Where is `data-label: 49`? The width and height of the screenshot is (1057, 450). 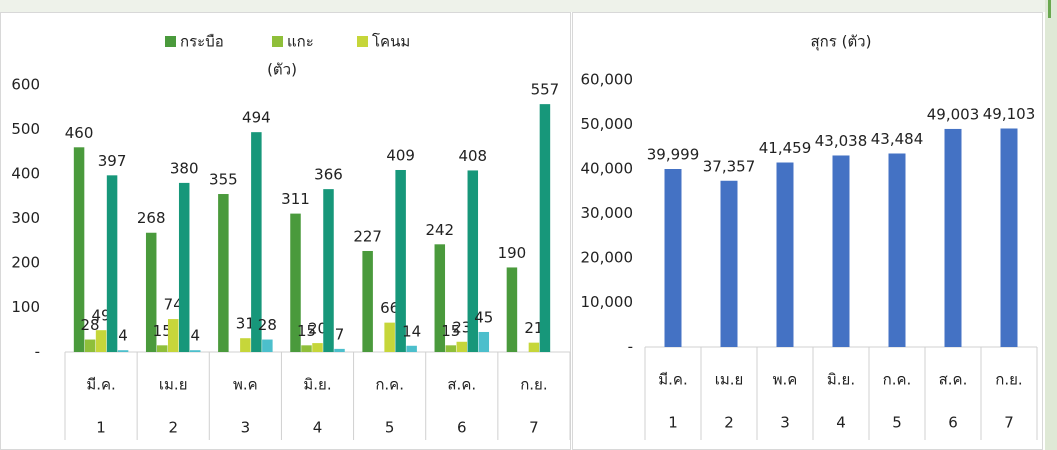
data-label: 49 is located at coordinates (101, 316).